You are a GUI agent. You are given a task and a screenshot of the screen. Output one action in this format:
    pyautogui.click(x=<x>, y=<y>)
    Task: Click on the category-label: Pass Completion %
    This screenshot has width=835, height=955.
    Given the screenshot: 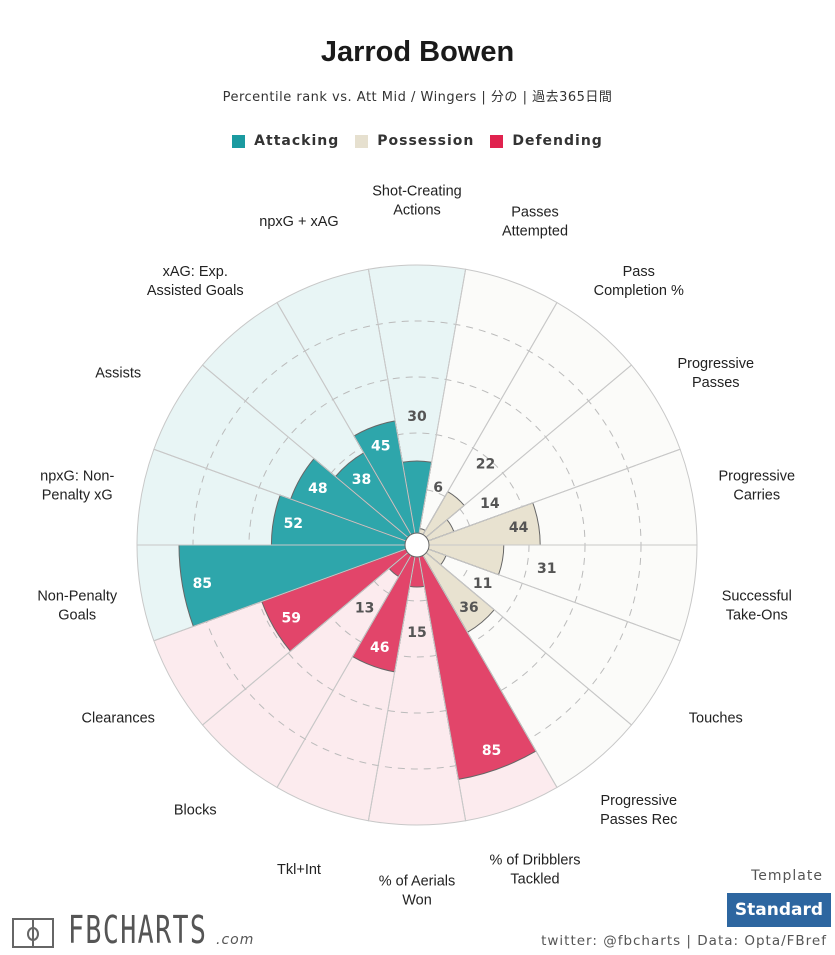 What is the action you would take?
    pyautogui.click(x=639, y=281)
    